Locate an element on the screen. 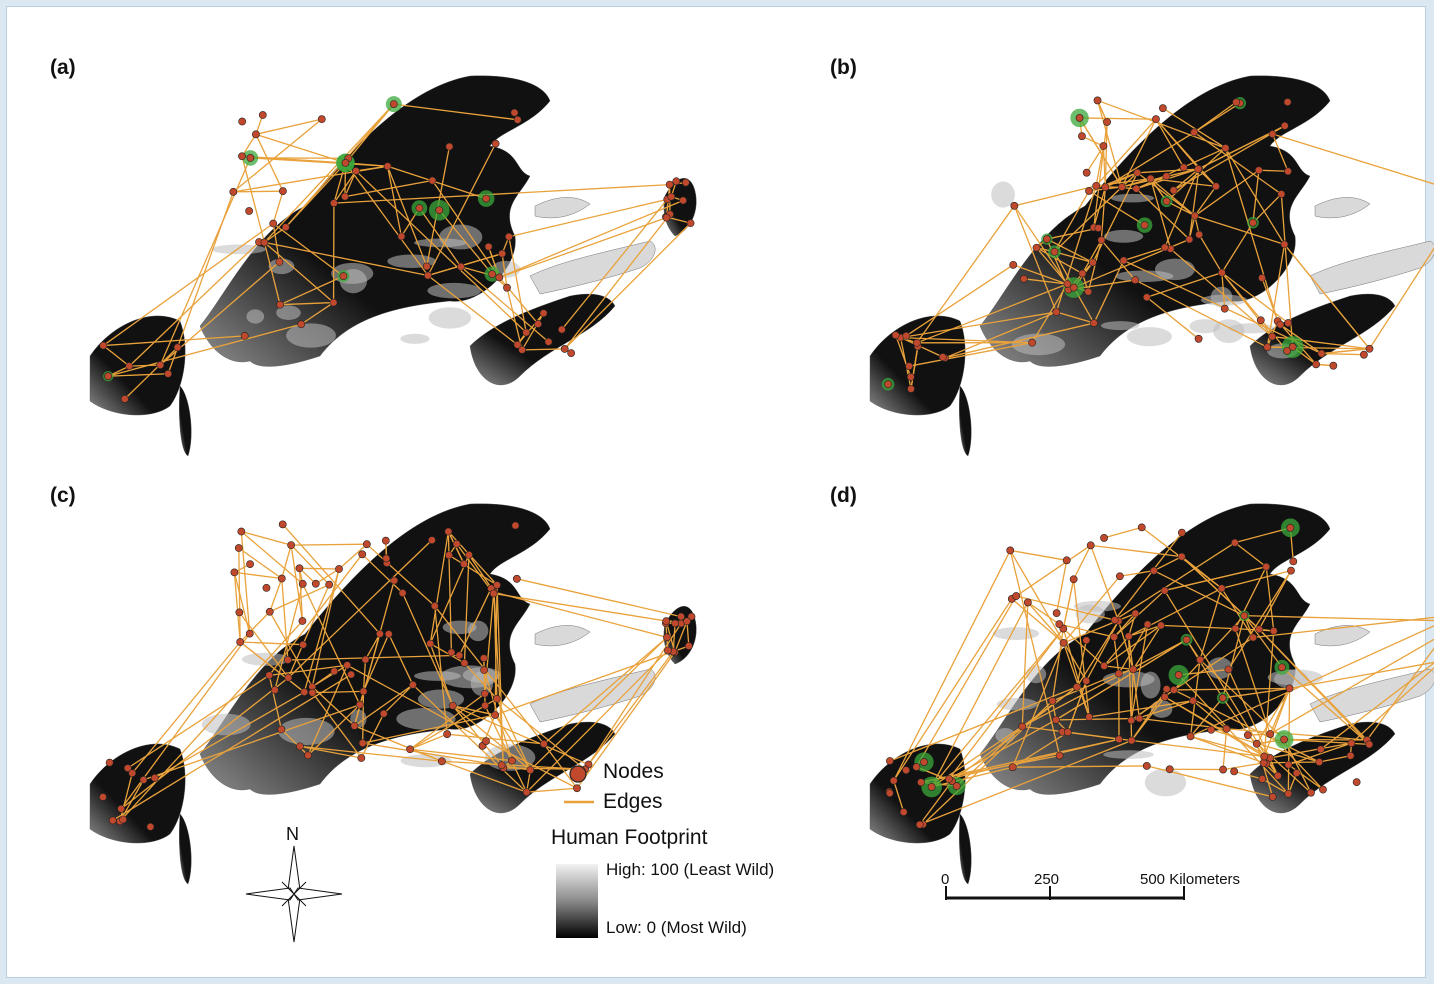  network-nodes is located at coordinates (397, 251).